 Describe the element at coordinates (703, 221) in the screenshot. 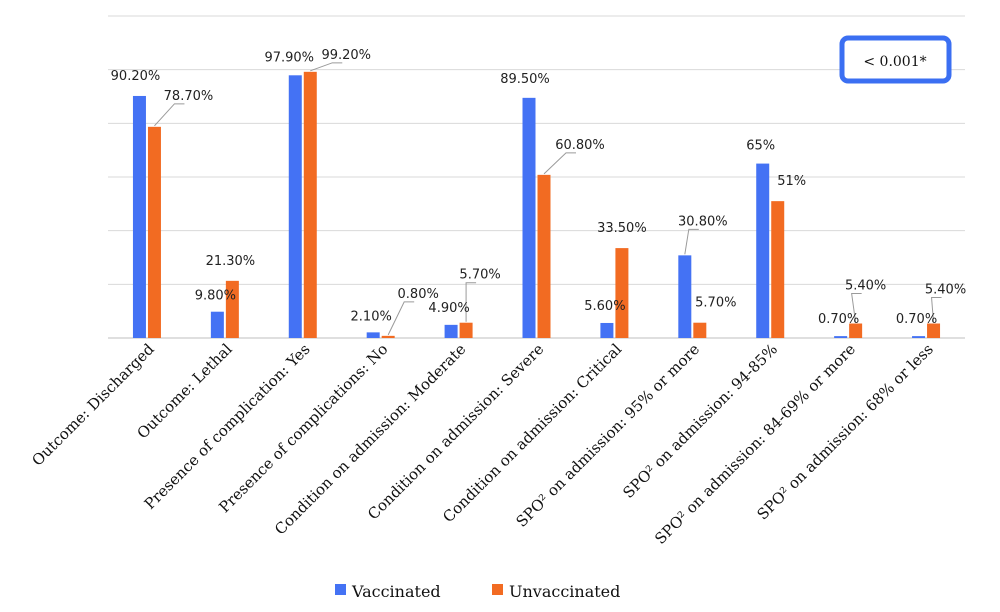

I see `data-label: 30.80%` at that location.